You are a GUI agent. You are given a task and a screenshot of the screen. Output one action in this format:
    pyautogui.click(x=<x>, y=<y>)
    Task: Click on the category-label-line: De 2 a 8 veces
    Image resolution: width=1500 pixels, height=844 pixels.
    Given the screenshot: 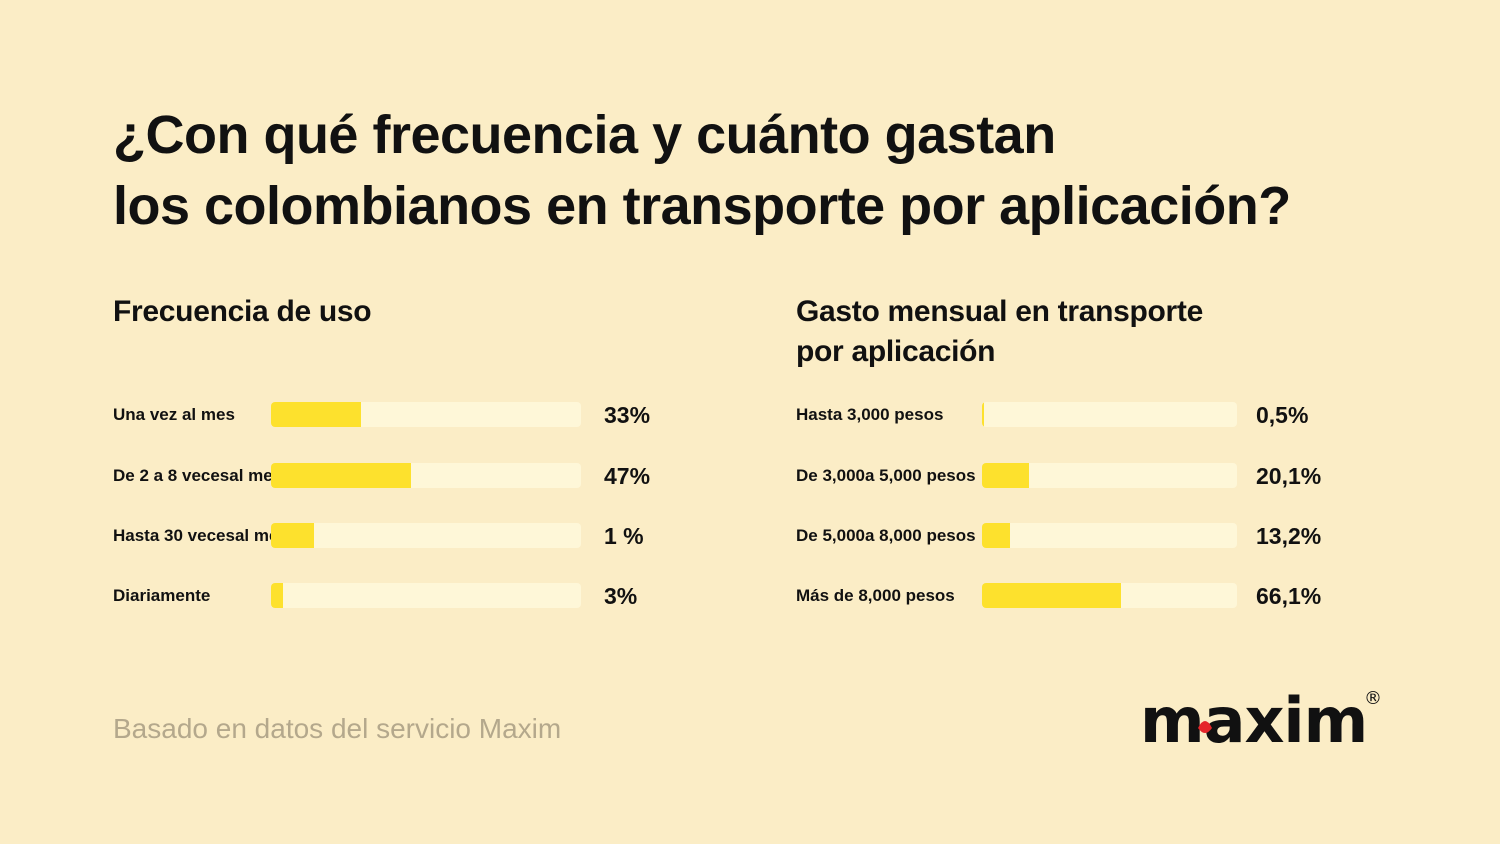 What is the action you would take?
    pyautogui.click(x=171, y=475)
    